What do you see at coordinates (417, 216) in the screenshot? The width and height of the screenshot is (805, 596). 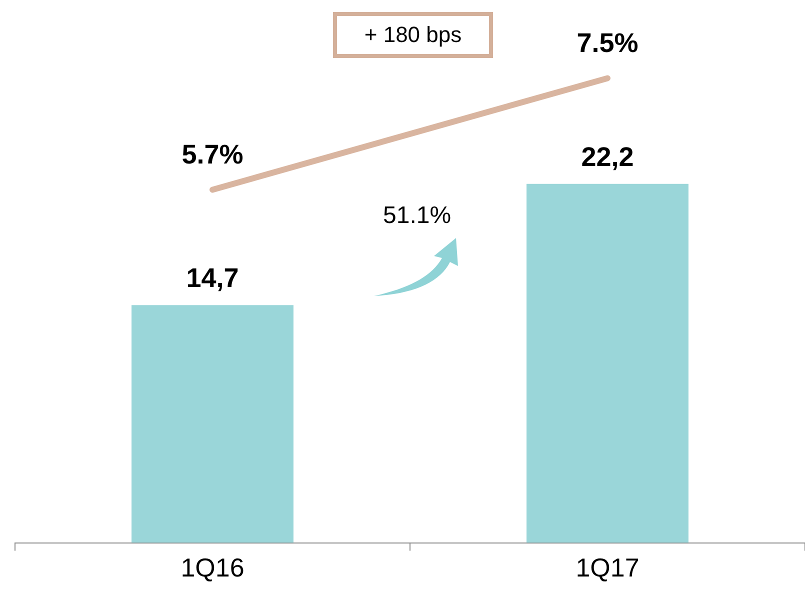 I see `annotation: 51.1%` at bounding box center [417, 216].